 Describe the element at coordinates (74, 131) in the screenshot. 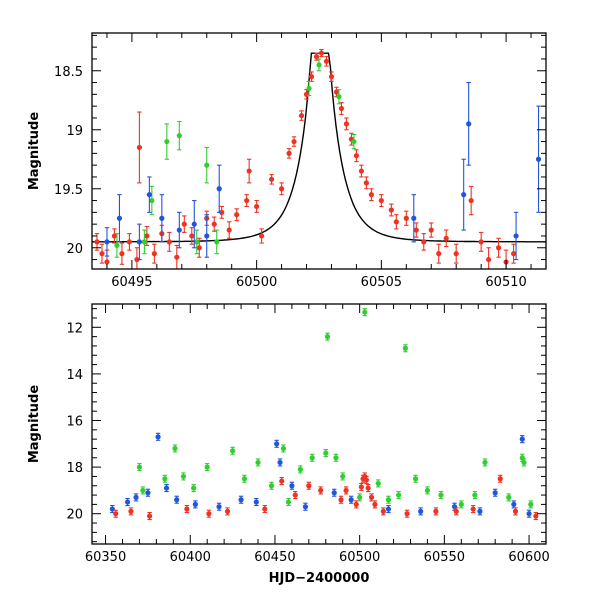

I see `y-tick-label: 19` at that location.